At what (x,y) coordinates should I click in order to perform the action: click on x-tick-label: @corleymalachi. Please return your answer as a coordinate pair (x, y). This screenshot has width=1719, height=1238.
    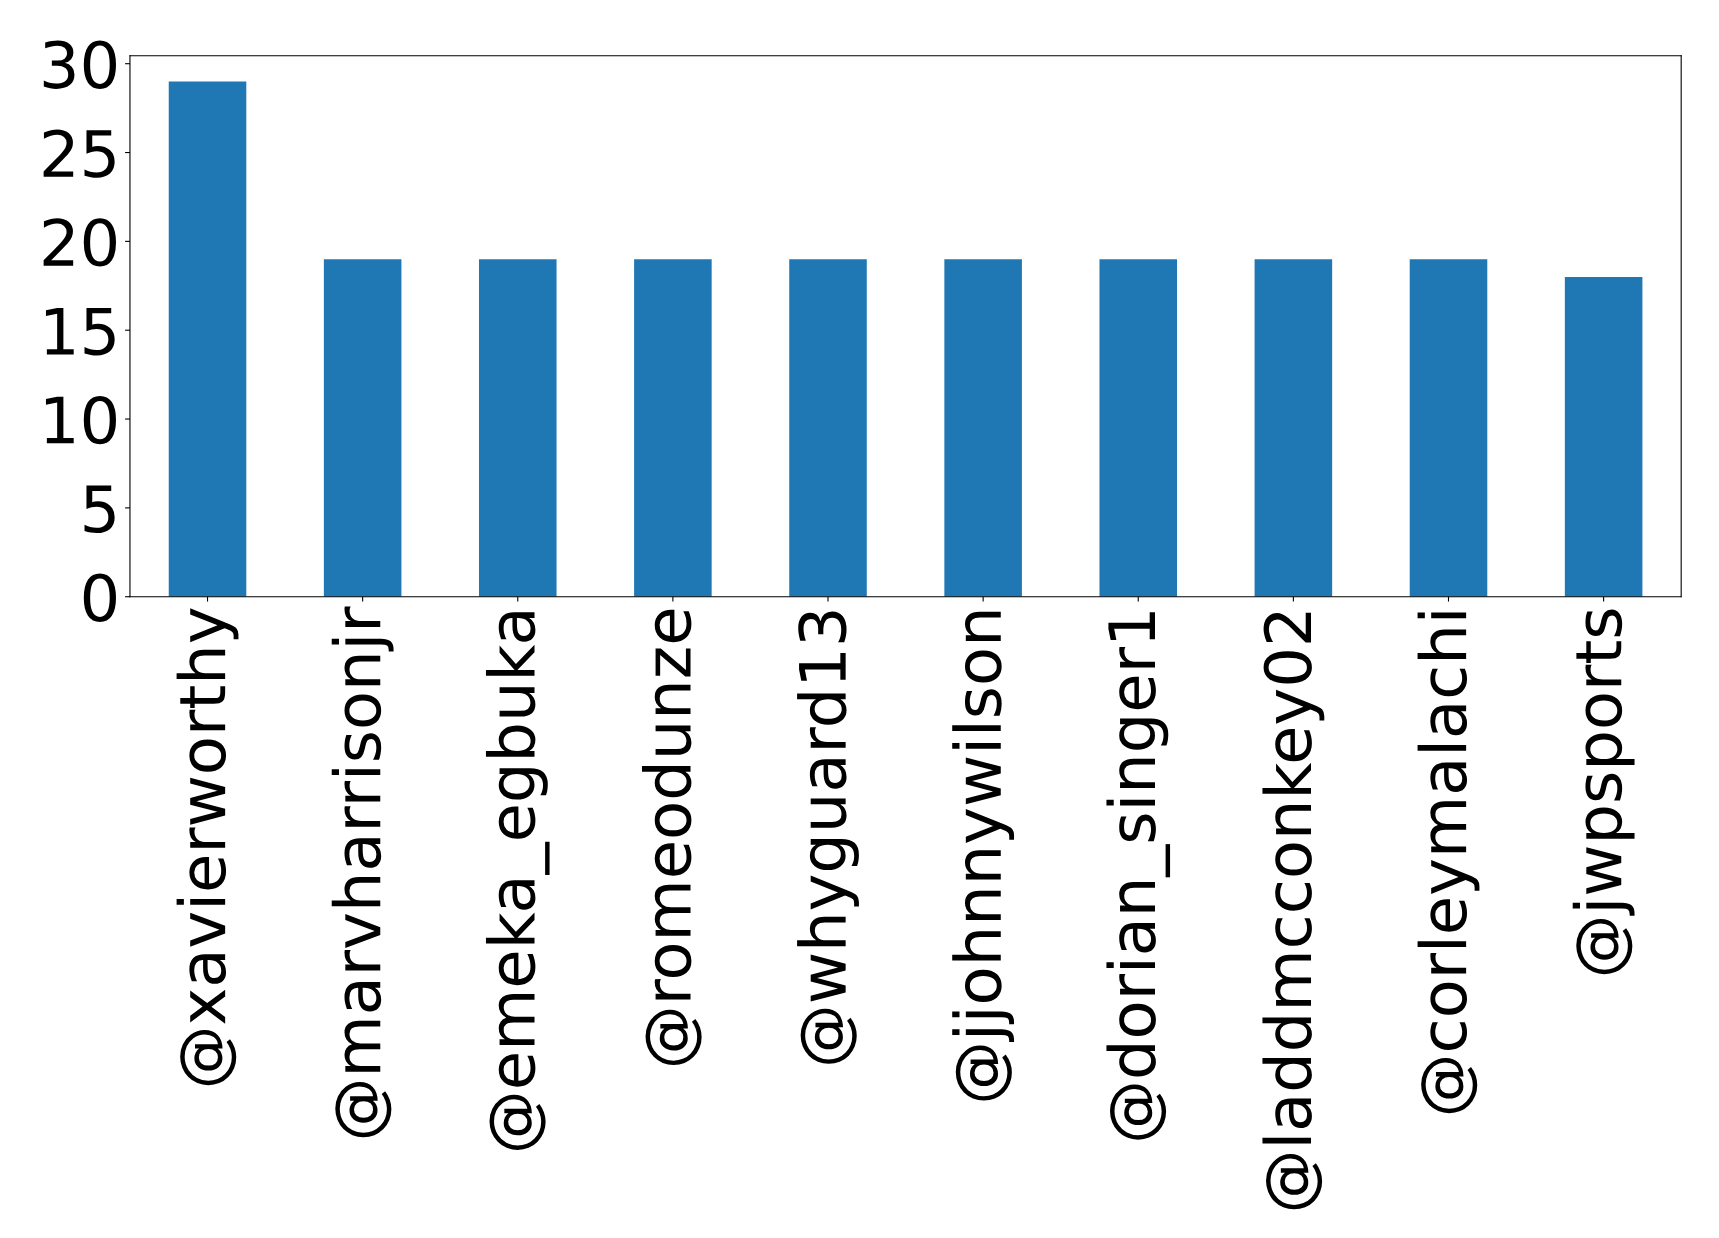
    Looking at the image, I should click on (1448, 863).